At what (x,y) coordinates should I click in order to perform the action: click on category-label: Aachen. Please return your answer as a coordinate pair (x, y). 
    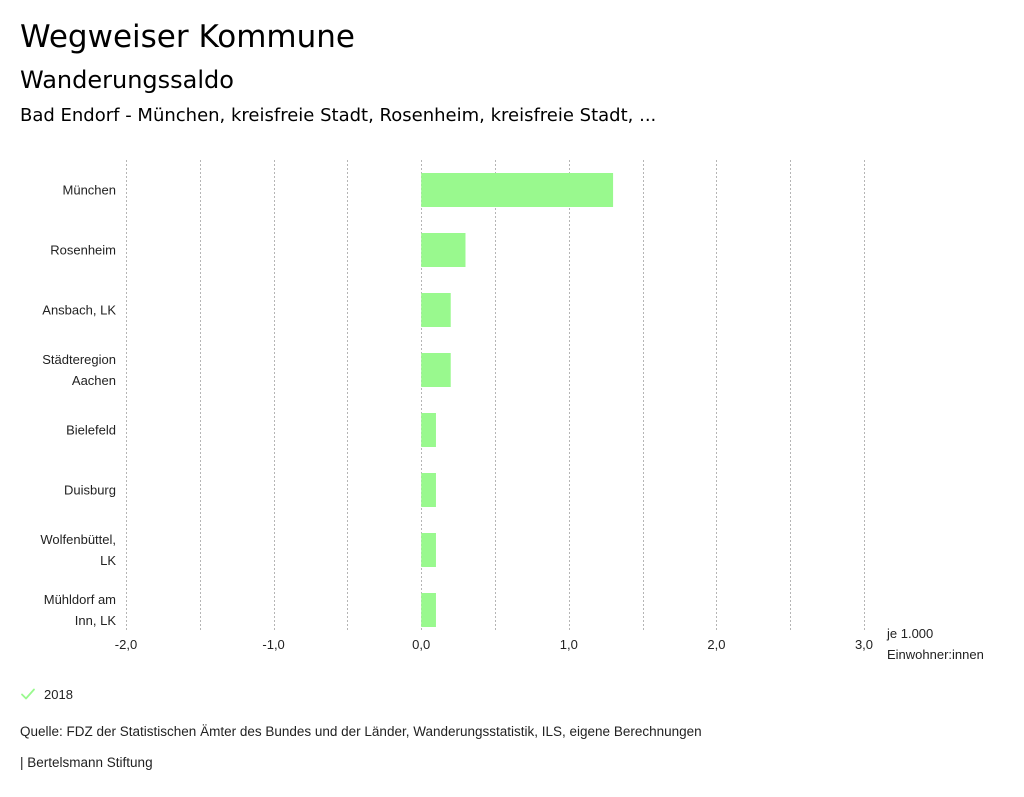
    Looking at the image, I should click on (94, 380).